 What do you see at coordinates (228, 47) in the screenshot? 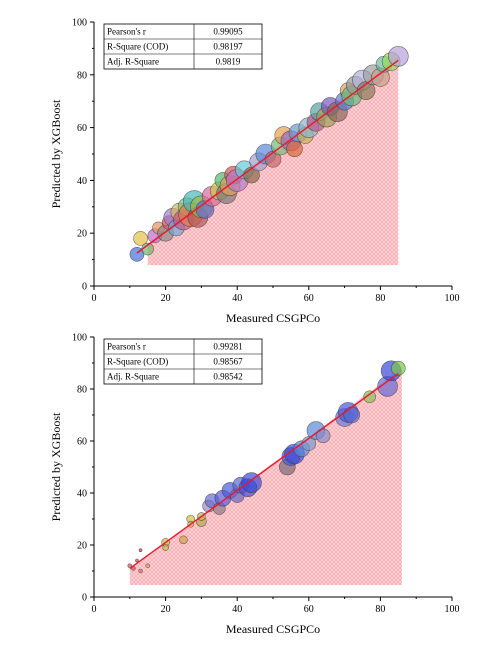
I see `stat-value: 0.98197` at bounding box center [228, 47].